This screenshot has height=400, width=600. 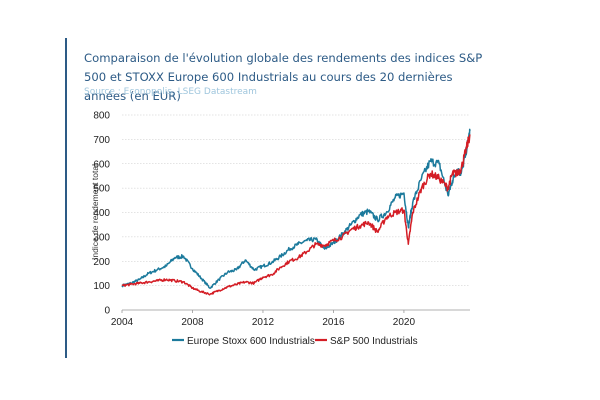 What do you see at coordinates (101, 286) in the screenshot?
I see `y-tick-label: 100` at bounding box center [101, 286].